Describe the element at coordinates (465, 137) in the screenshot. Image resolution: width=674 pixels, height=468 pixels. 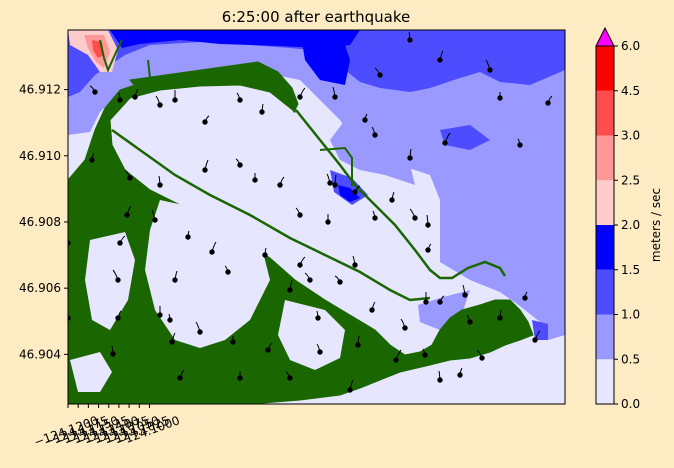
I see `east-fast-patch` at that location.